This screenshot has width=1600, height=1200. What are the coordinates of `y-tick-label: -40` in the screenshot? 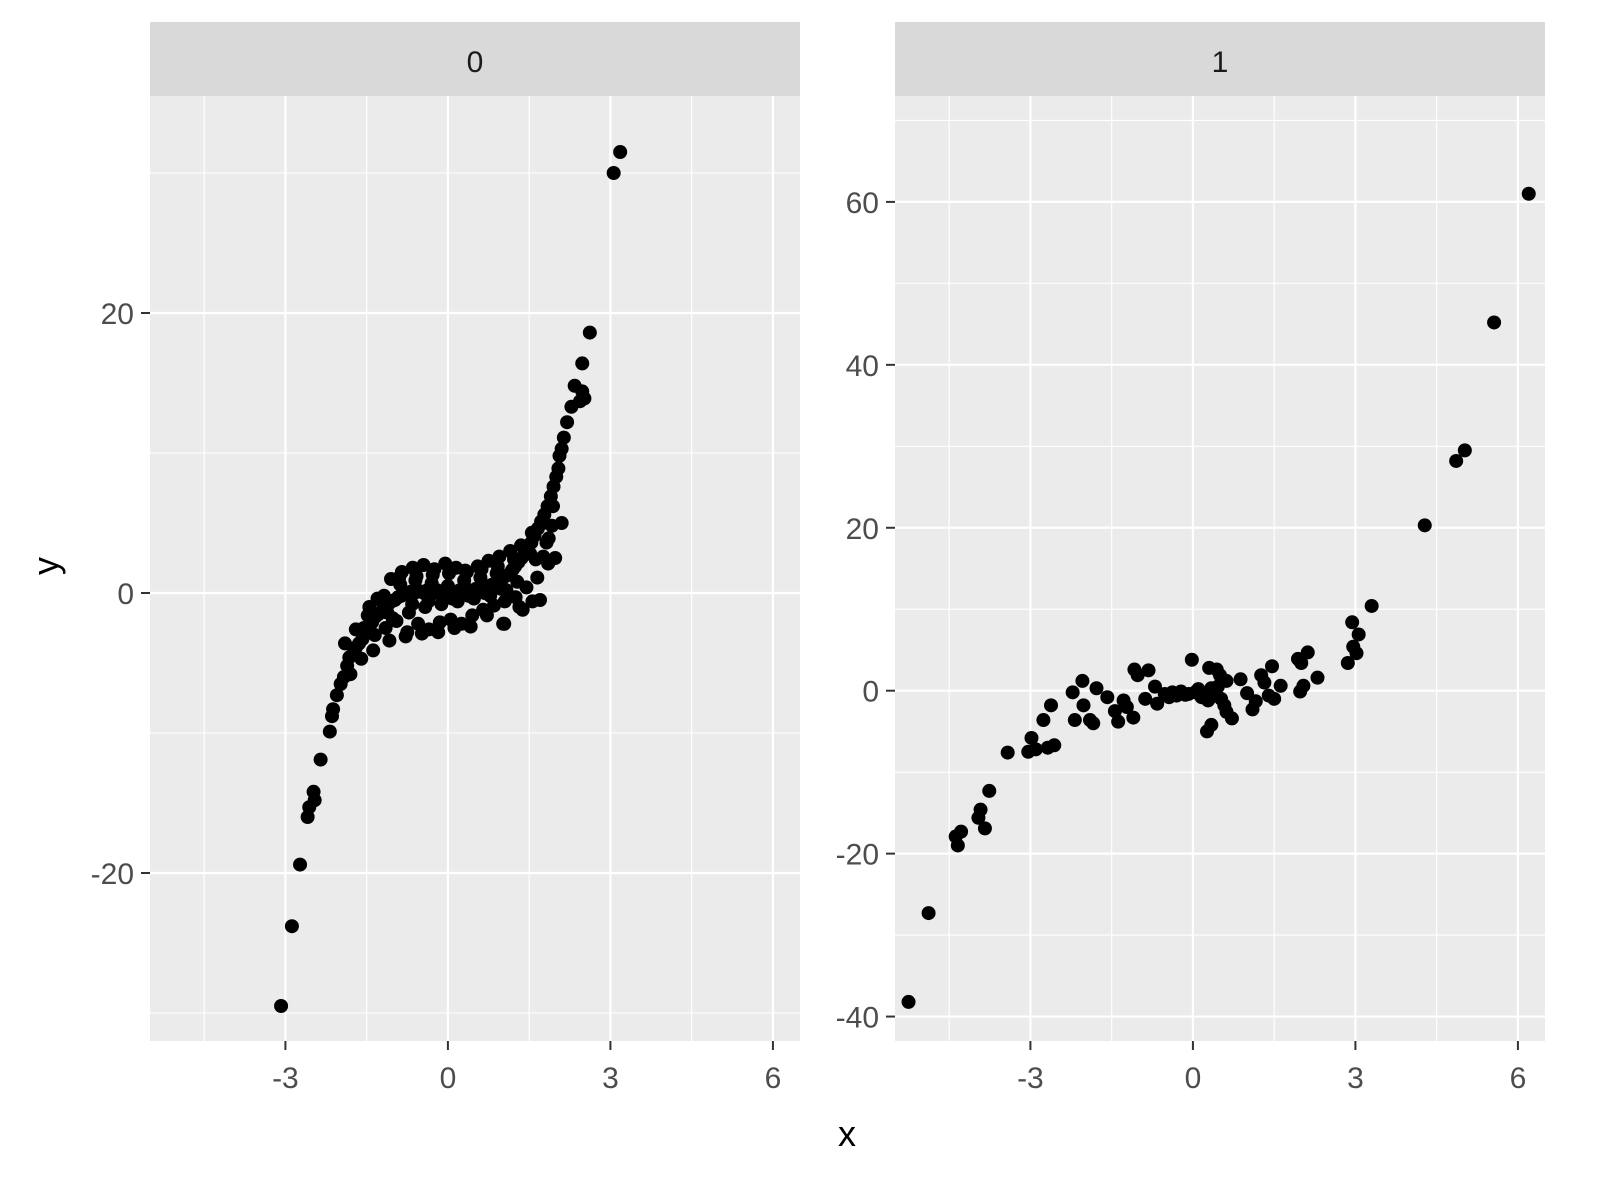 It's located at (857, 1018).